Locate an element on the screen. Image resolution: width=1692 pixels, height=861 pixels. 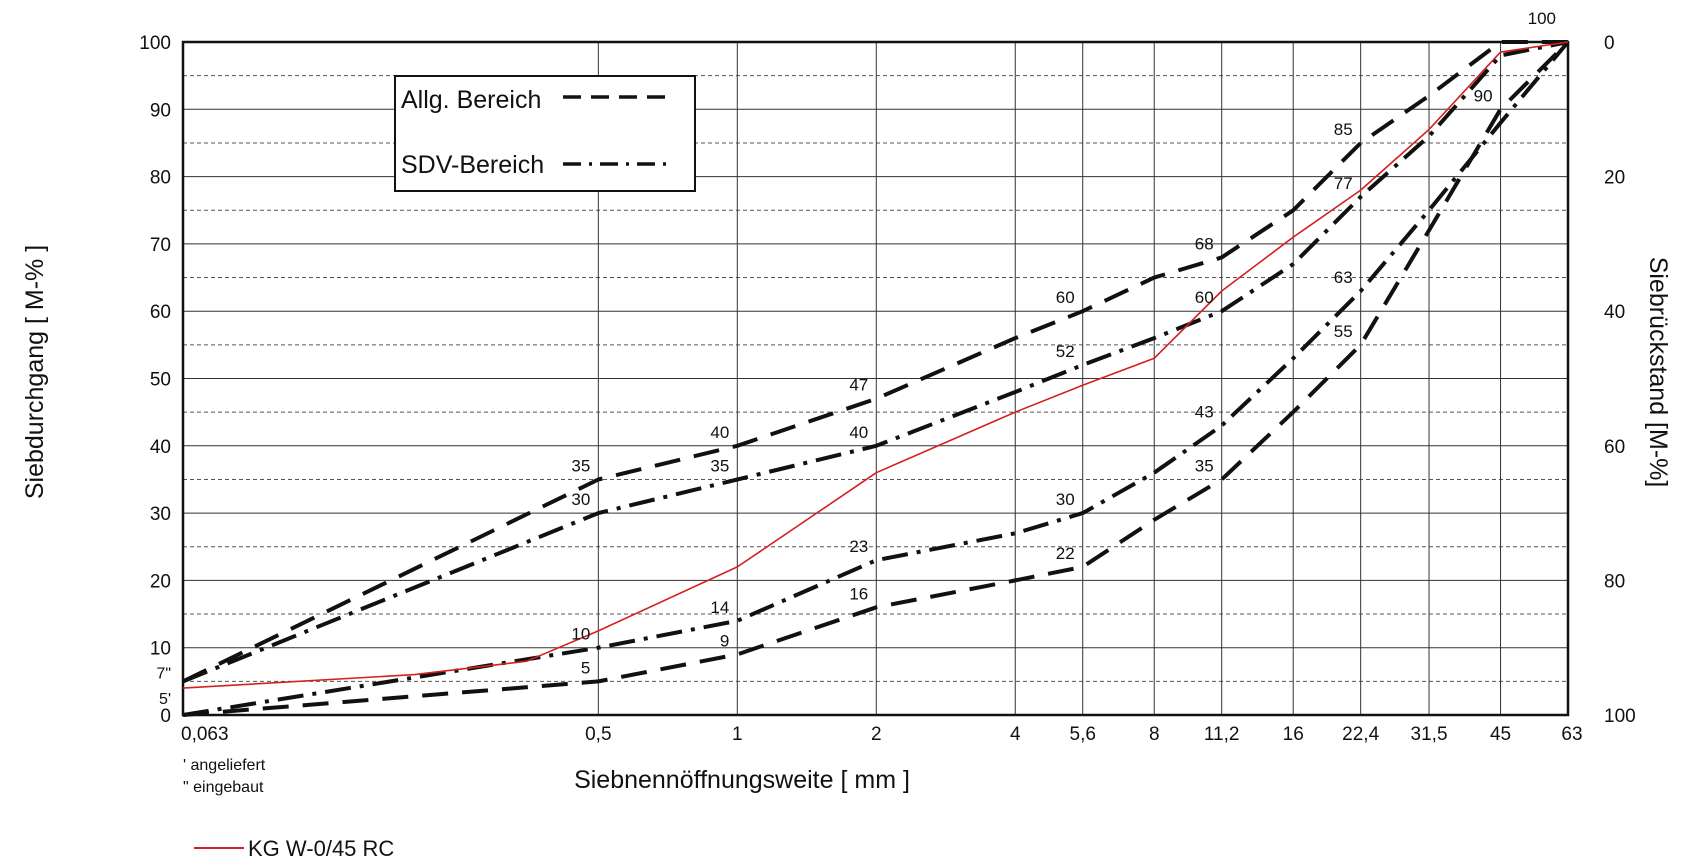
point-label: 5 is located at coordinates (585, 667).